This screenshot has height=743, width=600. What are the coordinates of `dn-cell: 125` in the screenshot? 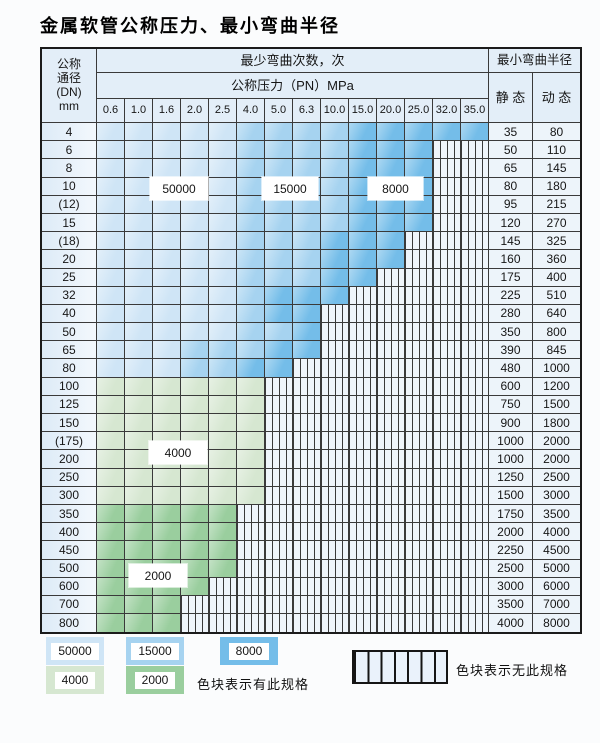 It's located at (69, 404).